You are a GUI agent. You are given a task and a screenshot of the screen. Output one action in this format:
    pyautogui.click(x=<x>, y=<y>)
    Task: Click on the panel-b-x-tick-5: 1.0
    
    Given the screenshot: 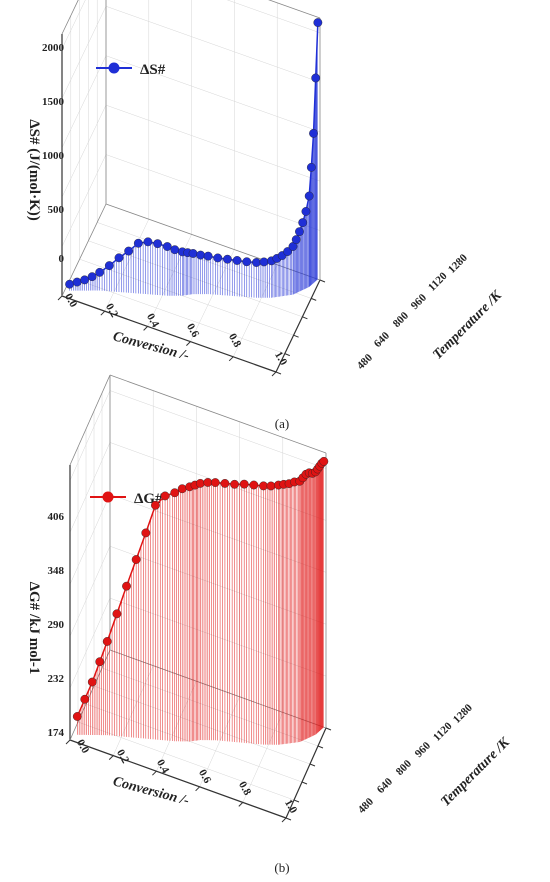 What is the action you would take?
    pyautogui.click(x=291, y=807)
    